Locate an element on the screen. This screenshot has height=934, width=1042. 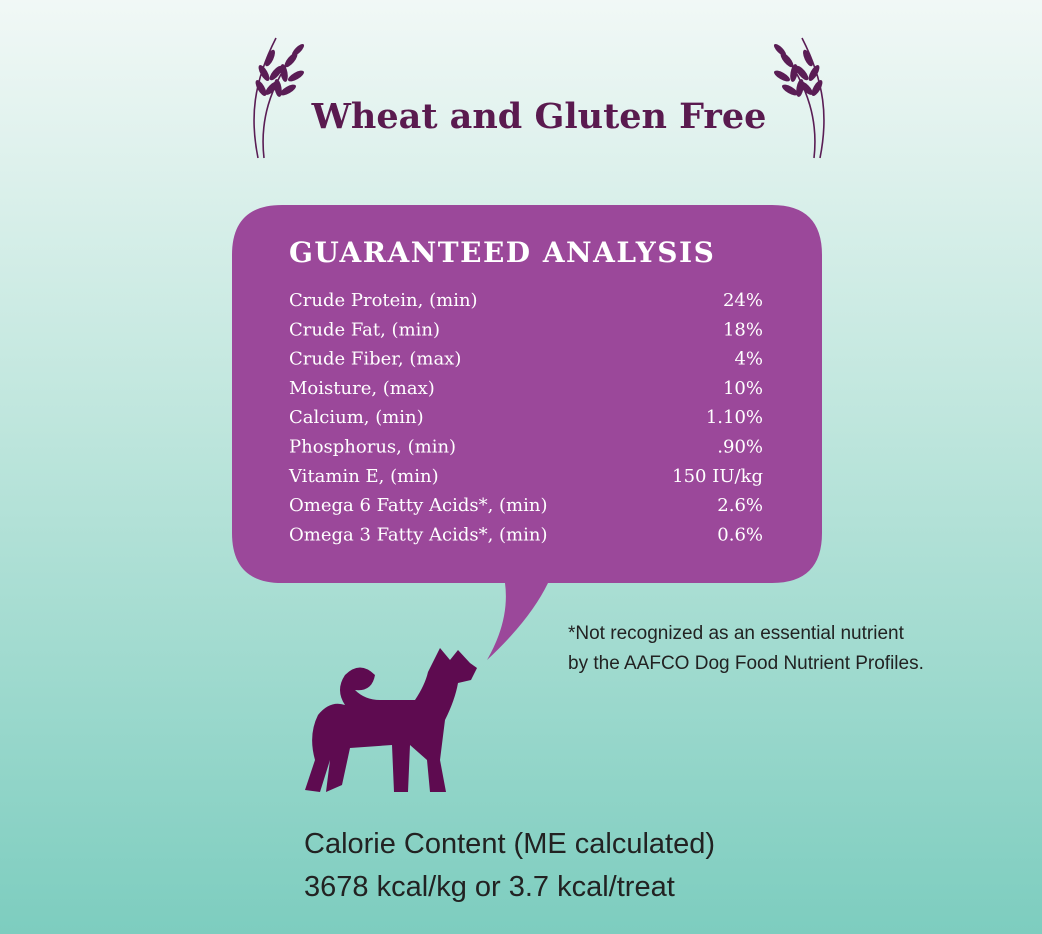
dog-icon is located at coordinates (391, 720).